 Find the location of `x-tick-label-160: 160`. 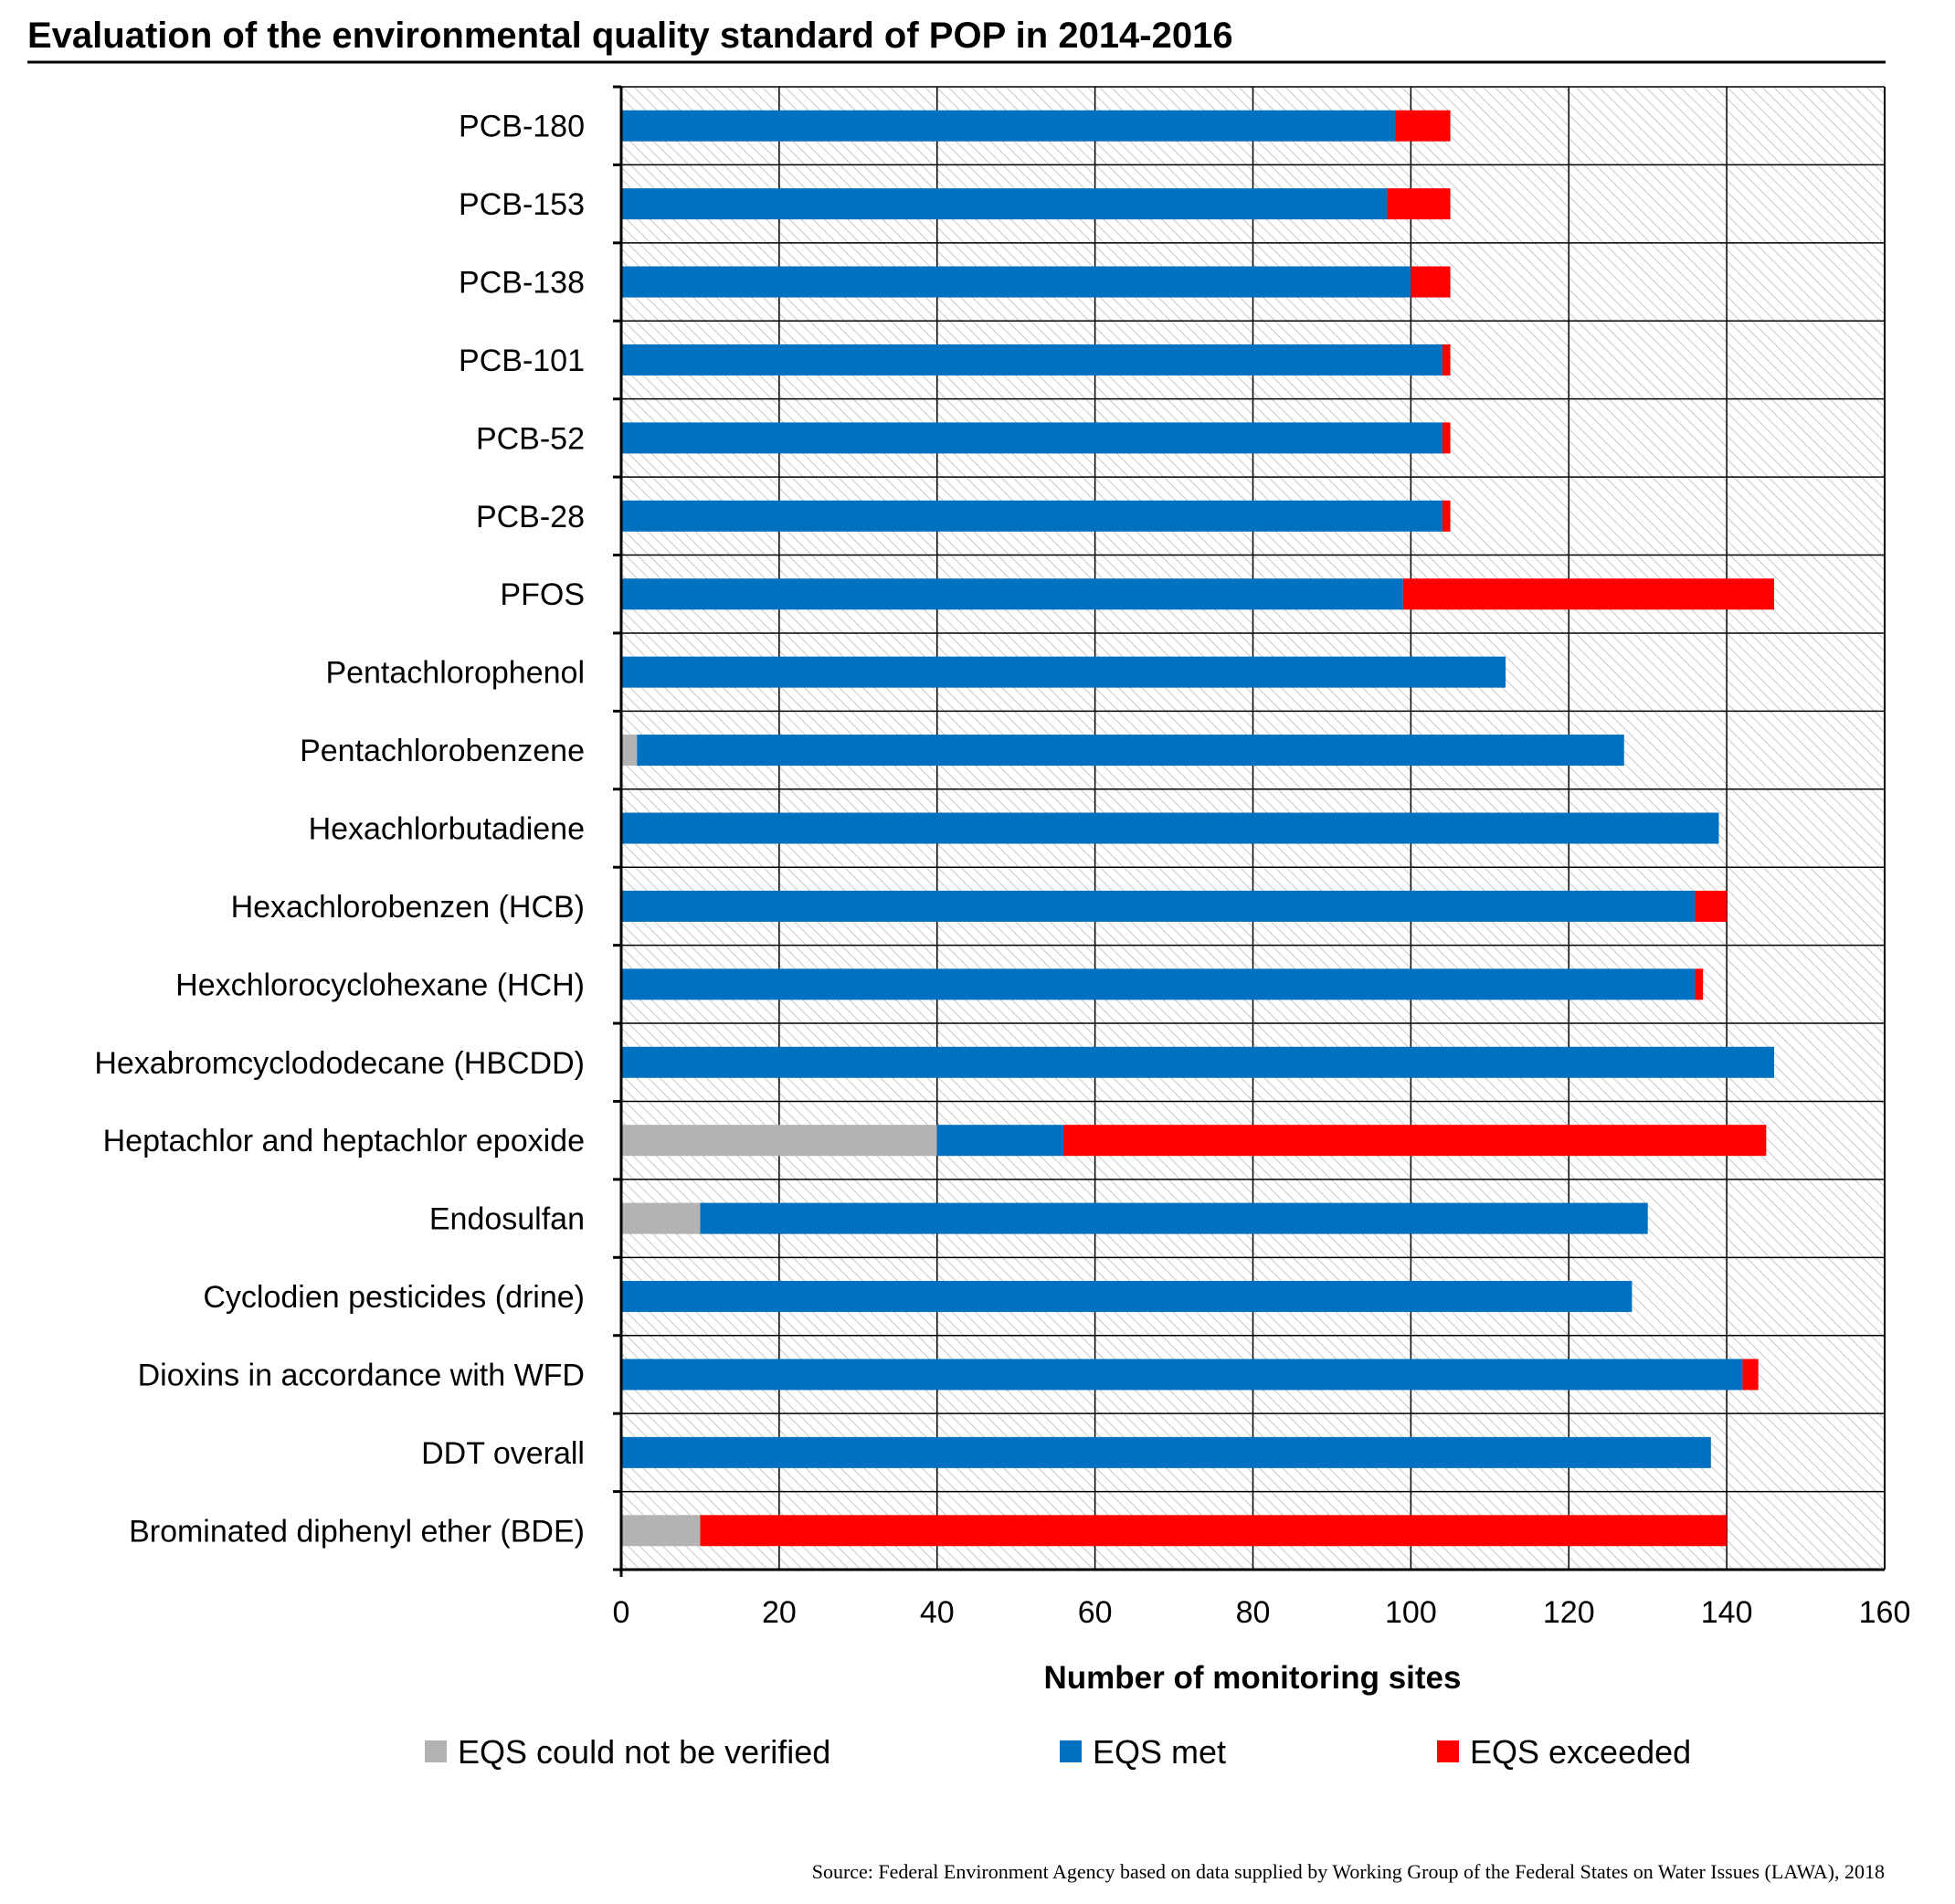

x-tick-label-160: 160 is located at coordinates (1885, 1613).